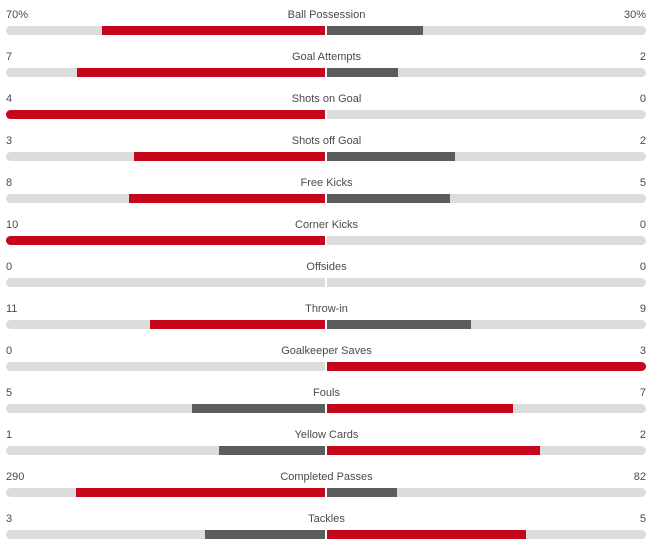  I want to click on stat-name: Offsides, so click(326, 267).